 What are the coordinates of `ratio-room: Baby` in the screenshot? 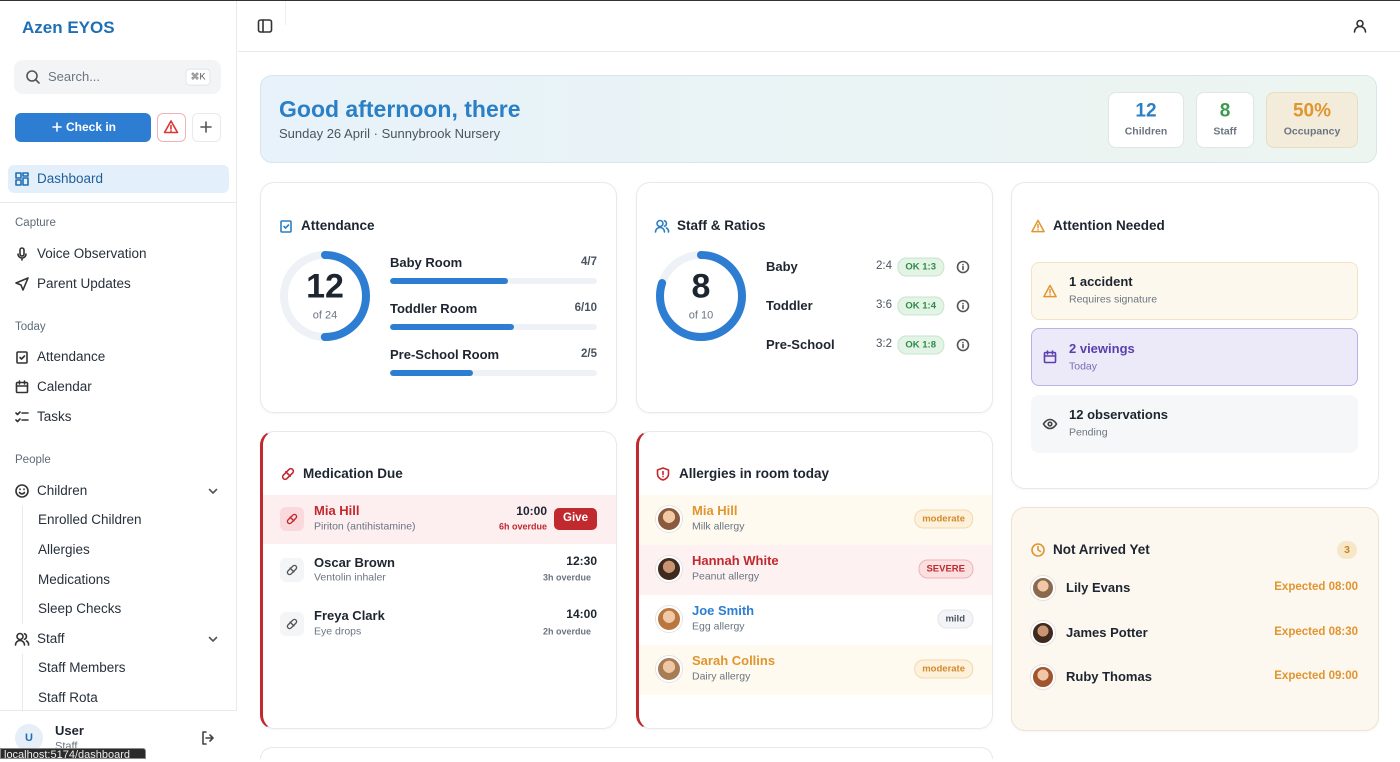 It's located at (782, 267).